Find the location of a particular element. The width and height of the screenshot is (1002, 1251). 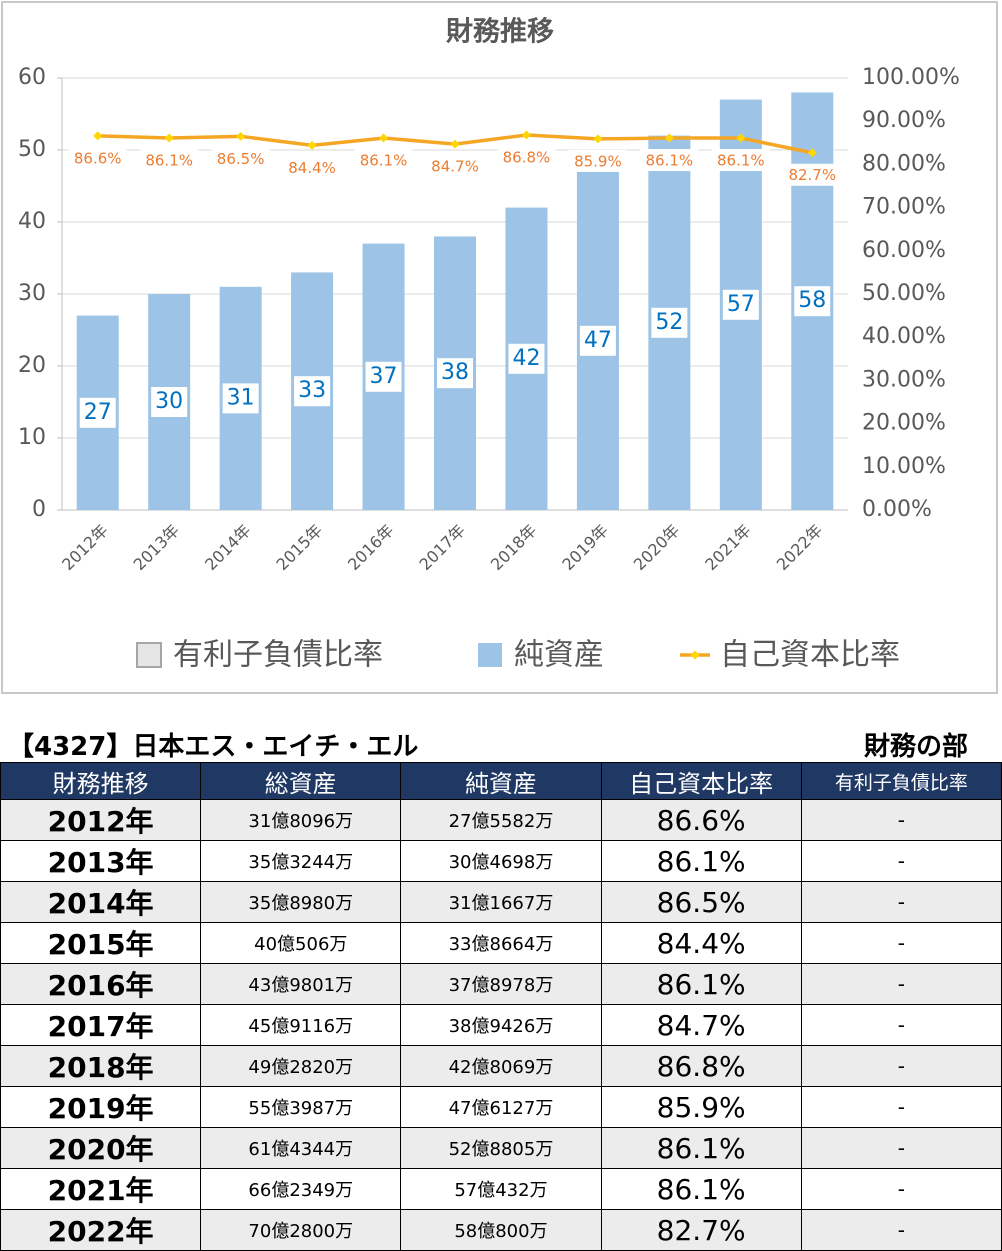

table-cell: 2013年 is located at coordinates (101, 861).